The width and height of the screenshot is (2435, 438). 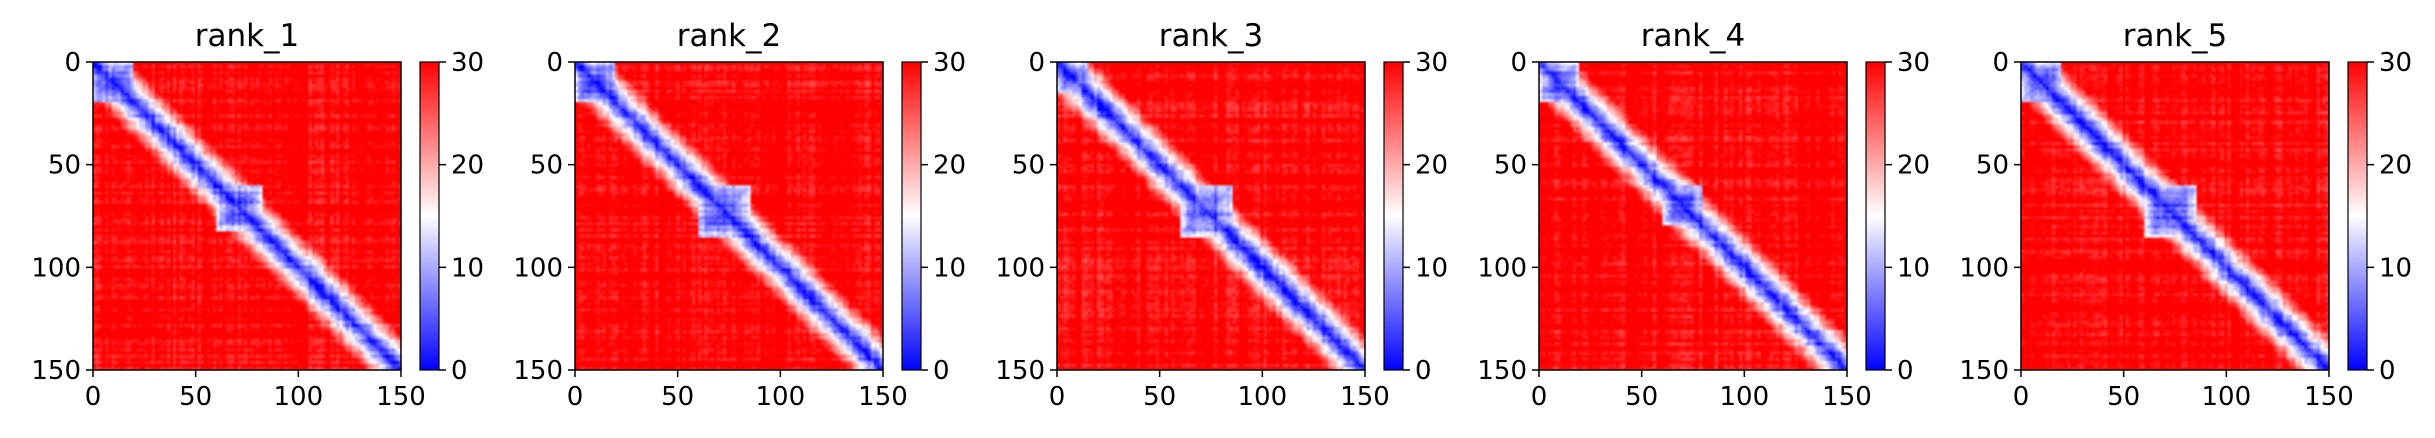 I want to click on panel-title: rank_4, so click(x=1693, y=36).